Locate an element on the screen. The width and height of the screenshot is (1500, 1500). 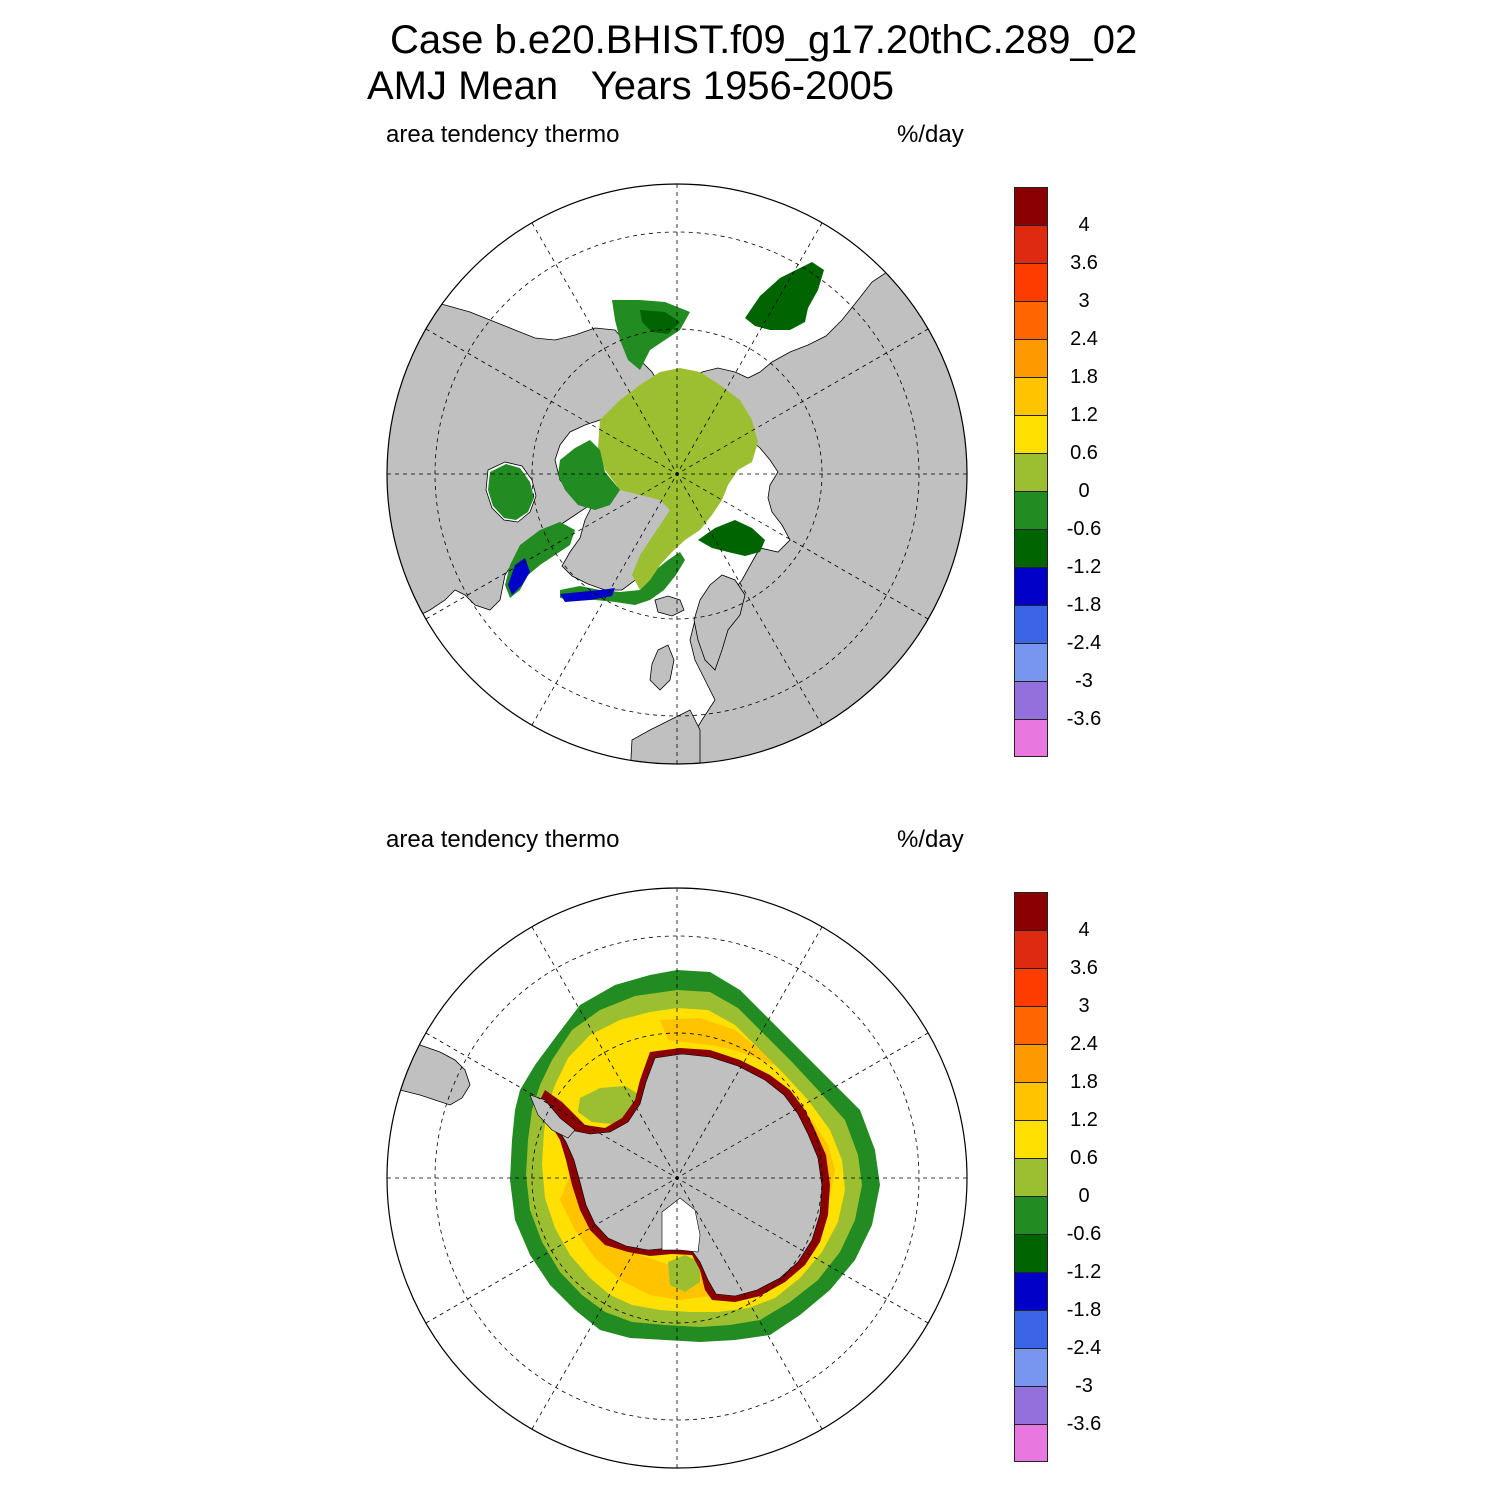
north-colorbar-label: -1.2 is located at coordinates (1084, 567).